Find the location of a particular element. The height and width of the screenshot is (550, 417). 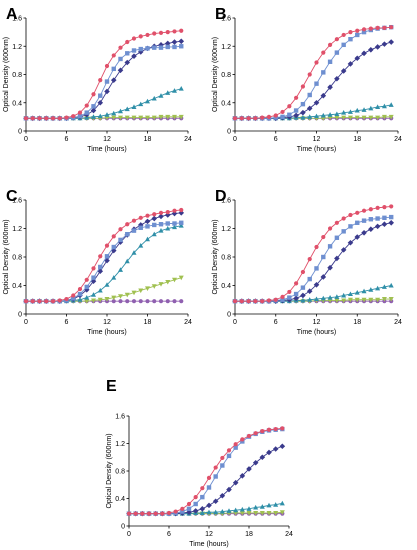

x-tick-label: 18 is located at coordinates (357, 139).